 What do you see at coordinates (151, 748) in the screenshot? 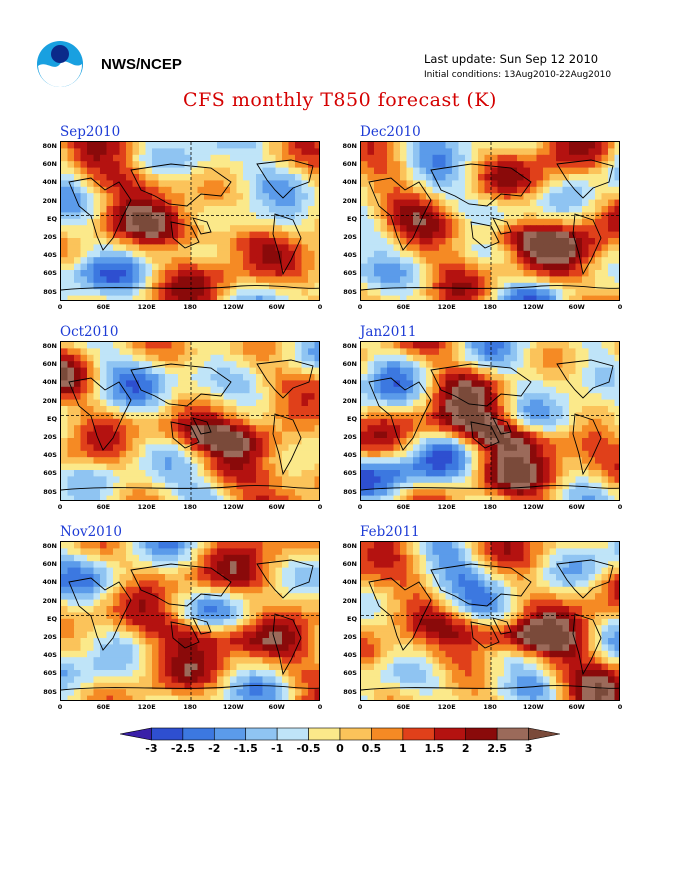
I see `colorbar-label: -3` at bounding box center [151, 748].